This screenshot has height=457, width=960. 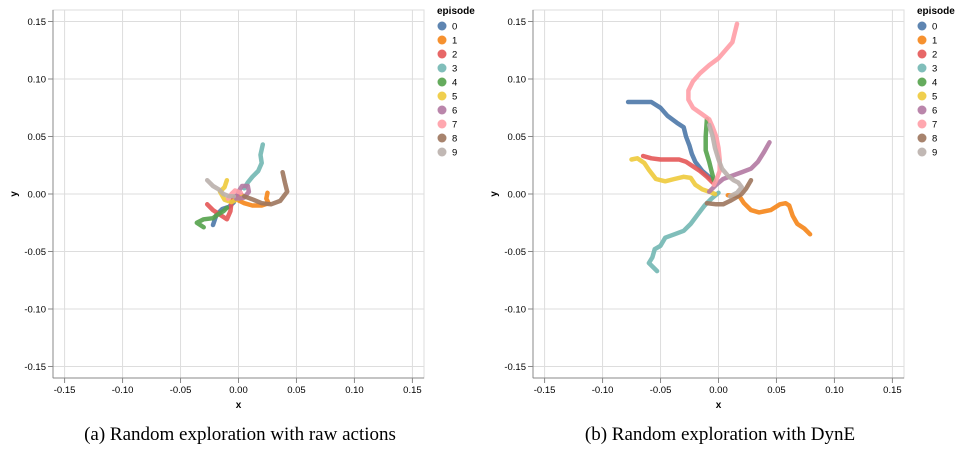 What do you see at coordinates (720, 434) in the screenshot?
I see `caption-b: (b) Random exploration with DynE` at bounding box center [720, 434].